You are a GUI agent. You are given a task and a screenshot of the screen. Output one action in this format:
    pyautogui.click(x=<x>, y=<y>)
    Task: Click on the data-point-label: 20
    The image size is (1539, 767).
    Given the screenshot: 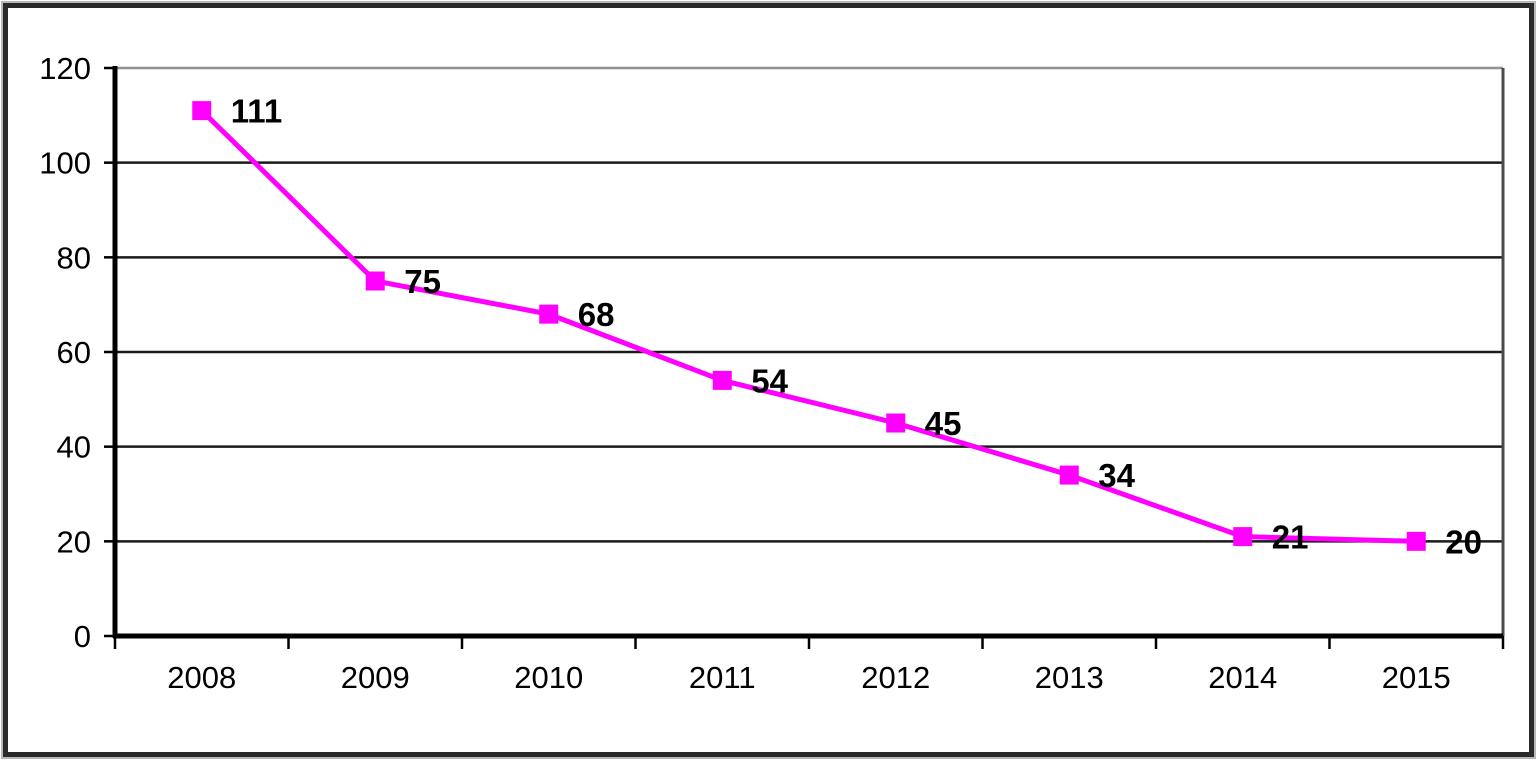 What is the action you would take?
    pyautogui.click(x=1463, y=541)
    